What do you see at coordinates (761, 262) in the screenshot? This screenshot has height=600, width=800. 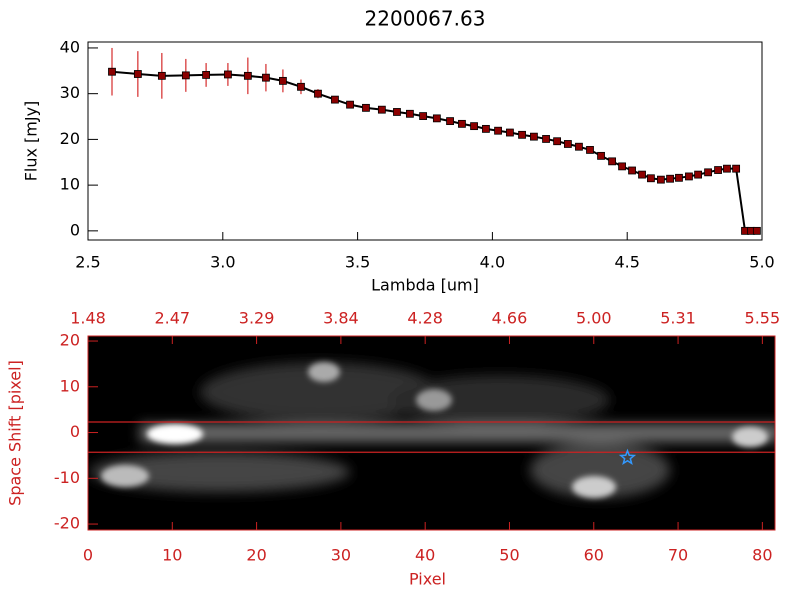 I see `x-tick-label: 5.0` at bounding box center [761, 262].